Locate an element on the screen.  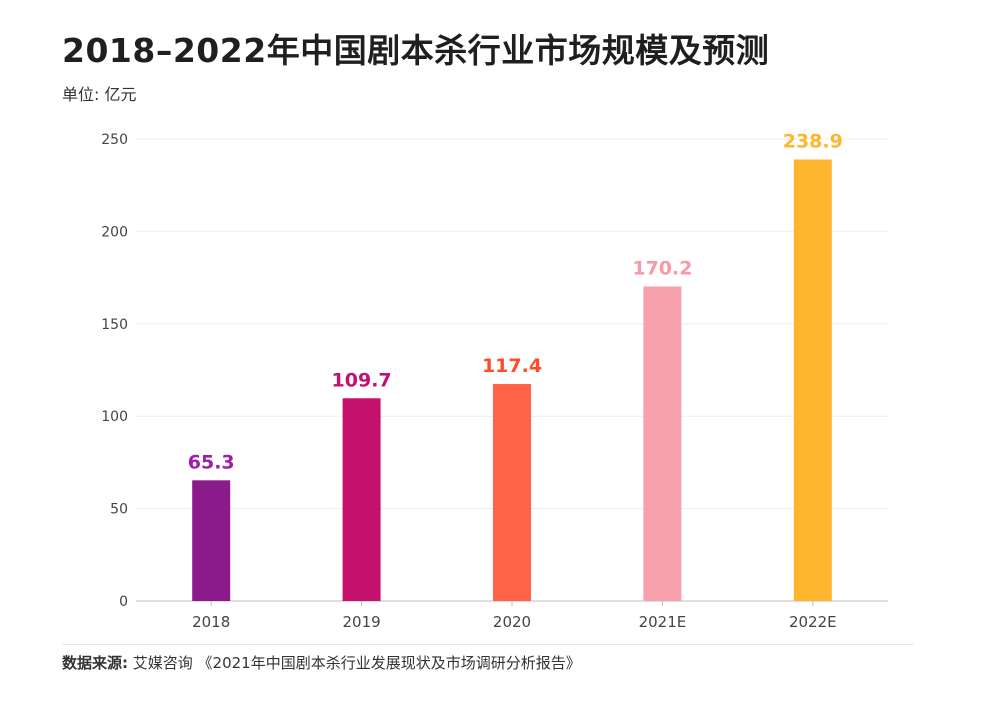
y-tick-label: 200 is located at coordinates (114, 232).